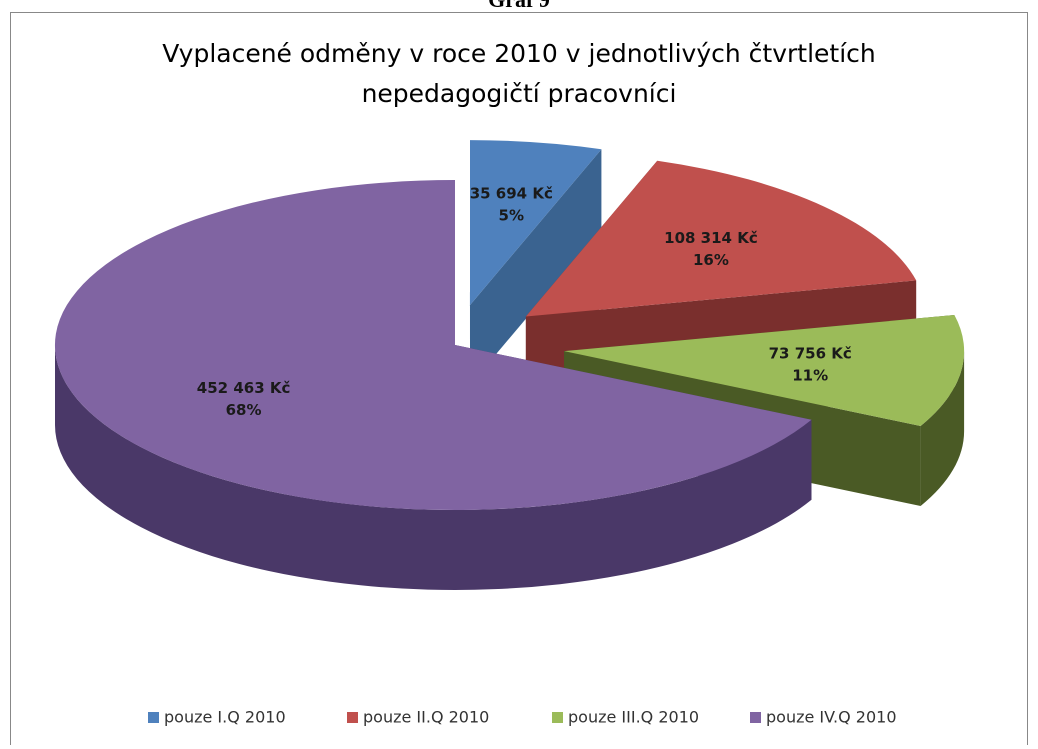 The image size is (1038, 749). Describe the element at coordinates (426, 717) in the screenshot. I see `legend-label: pouze II.Q 2010` at that location.